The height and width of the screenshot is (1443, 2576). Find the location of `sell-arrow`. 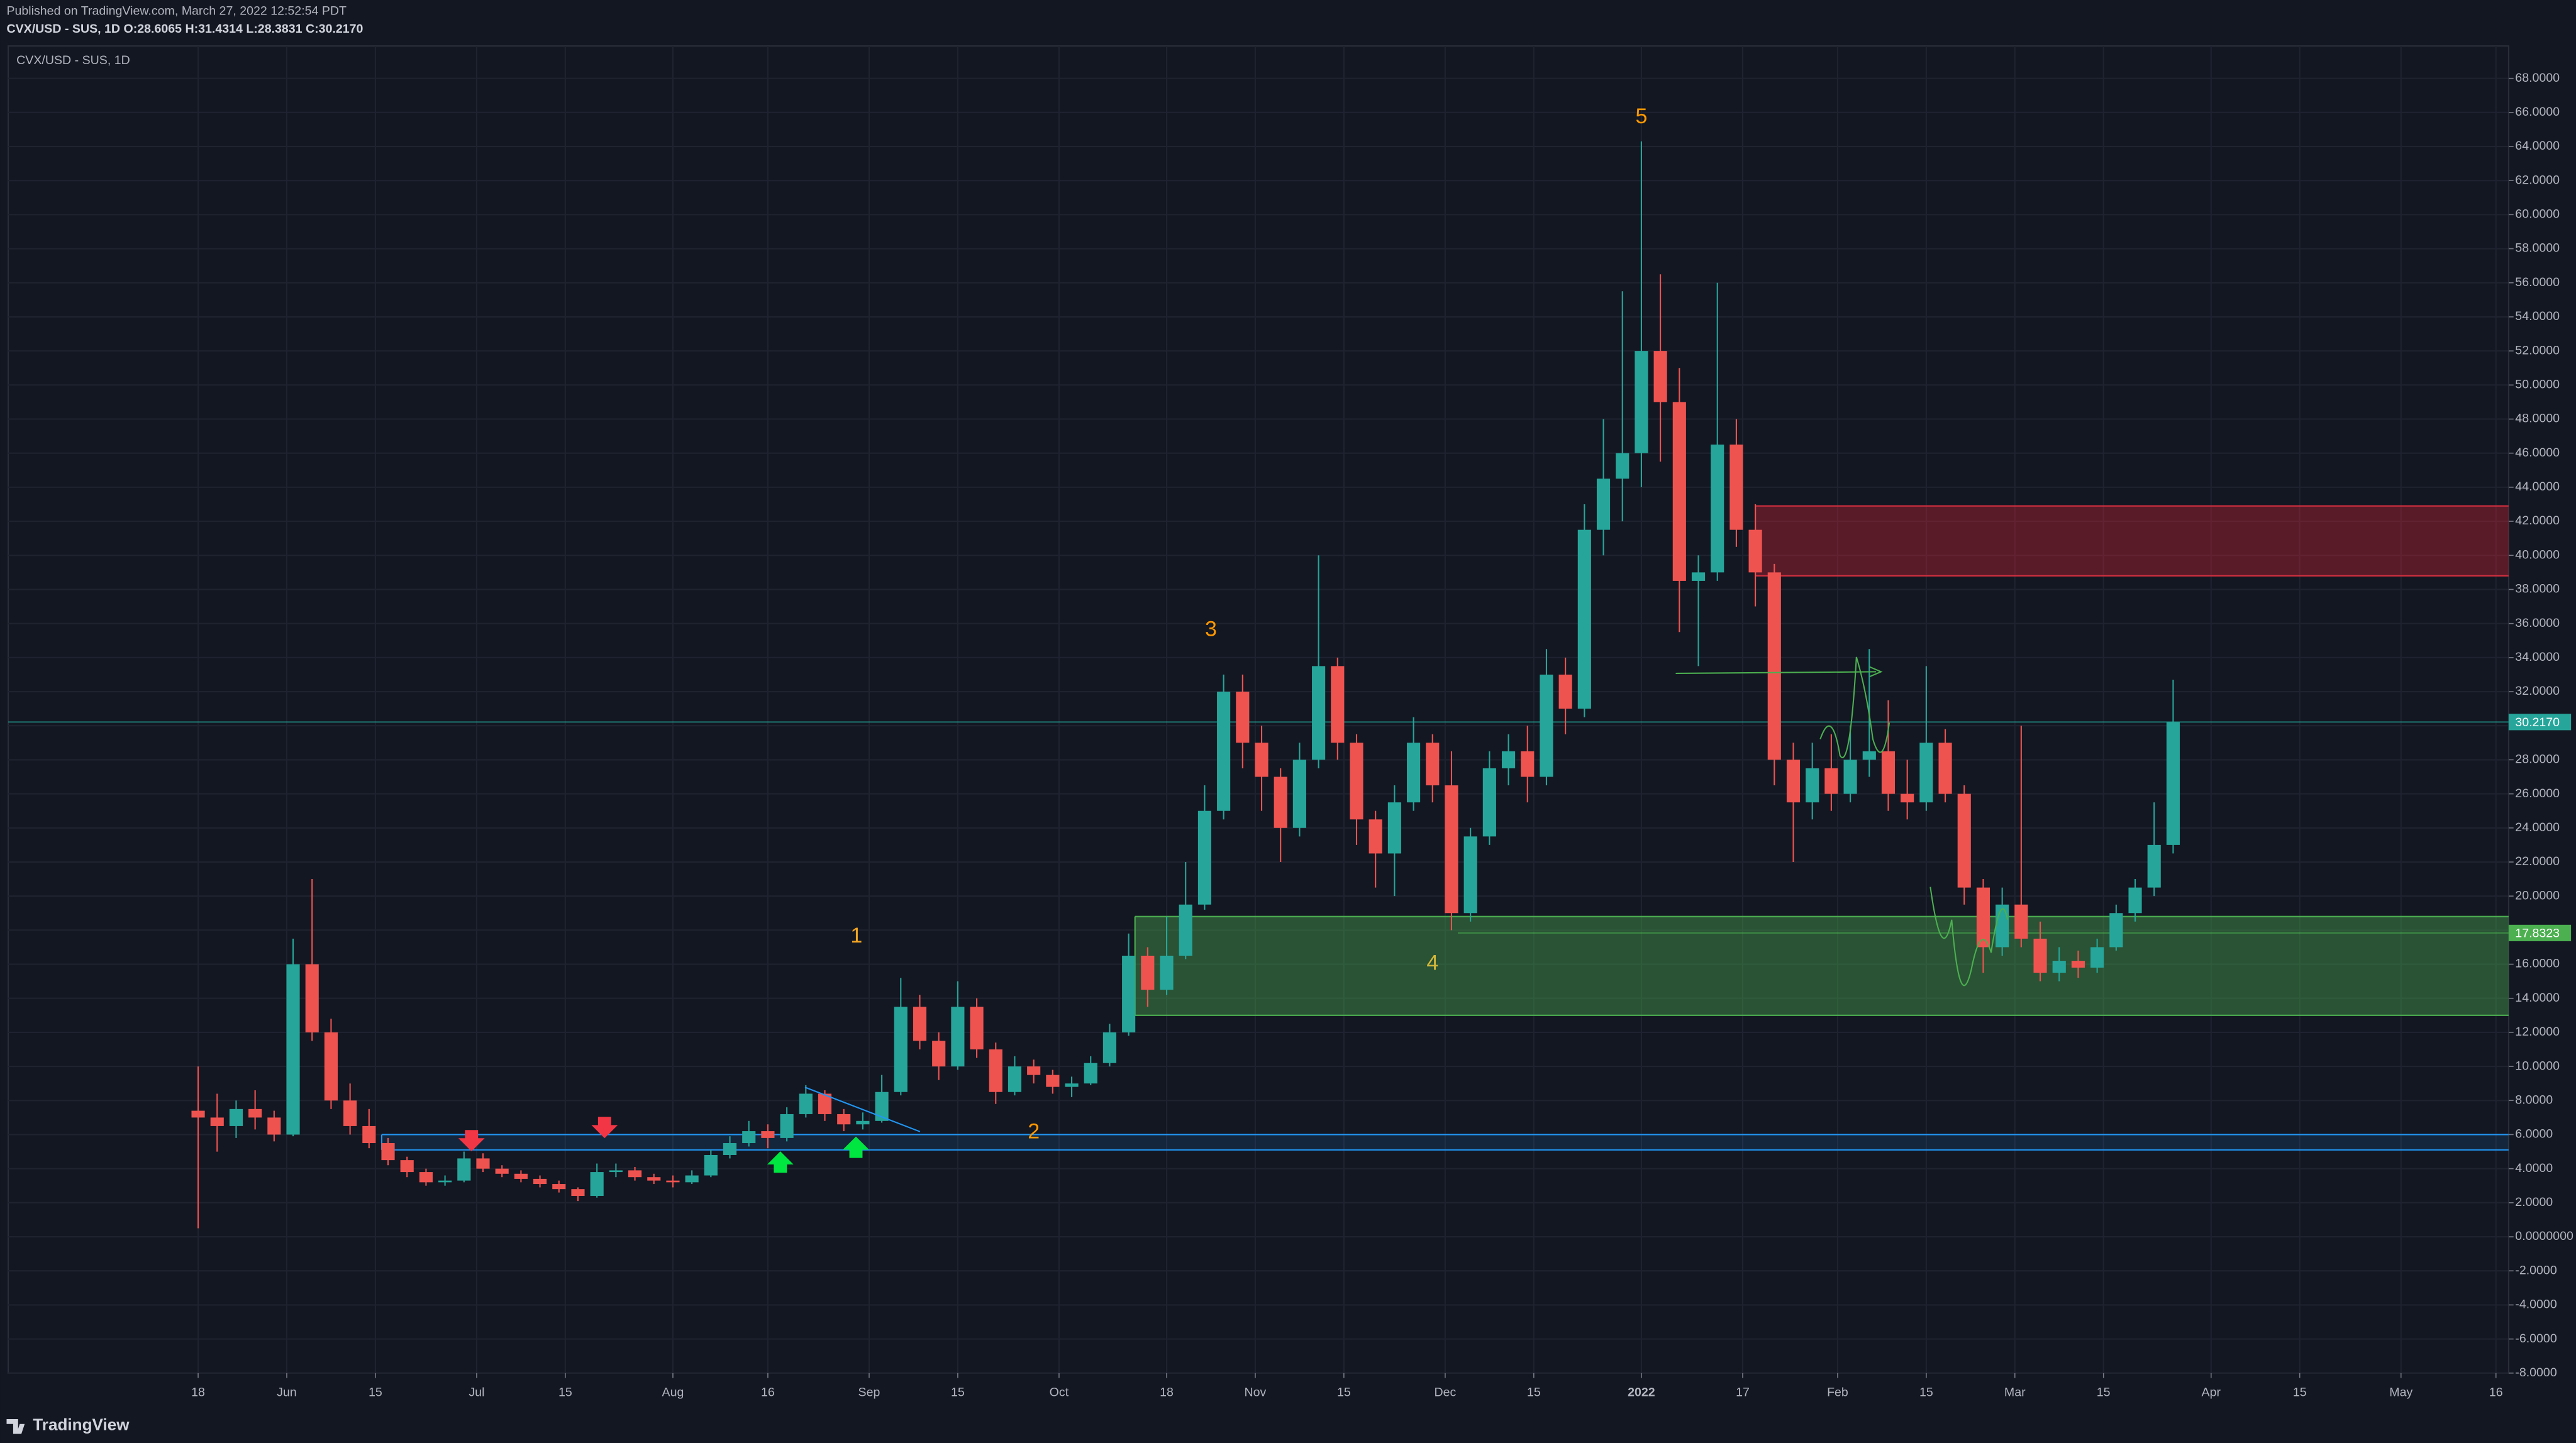

sell-arrow is located at coordinates (471, 1141).